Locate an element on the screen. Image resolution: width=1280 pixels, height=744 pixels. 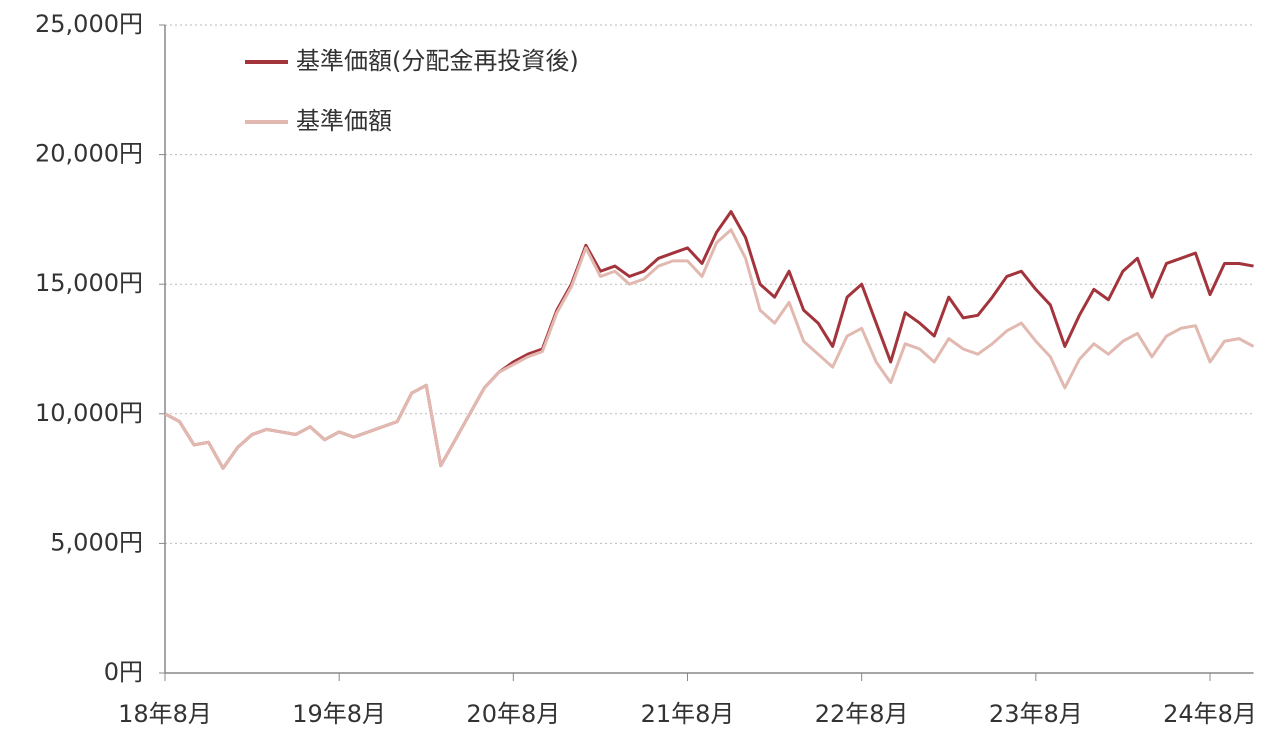
x-tick-label: 18年8月 is located at coordinates (165, 714).